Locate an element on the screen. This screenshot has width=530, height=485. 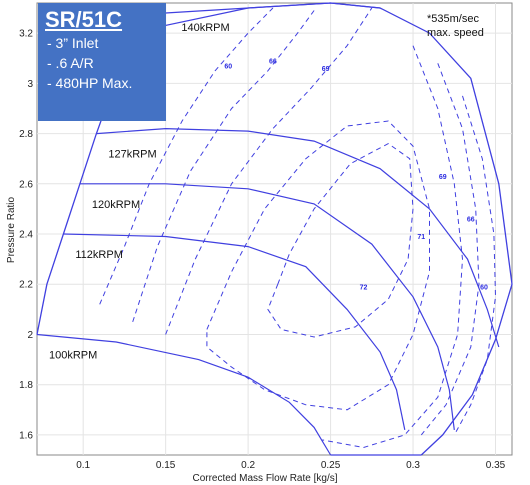
speed-line-100kRPM is located at coordinates (184, 394).